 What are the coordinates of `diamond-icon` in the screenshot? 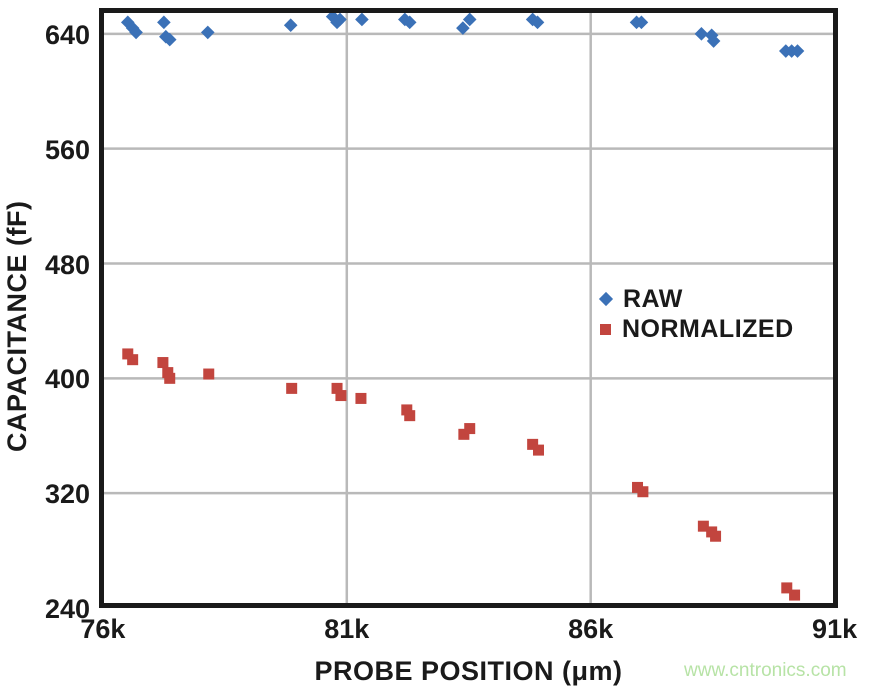 It's located at (606, 299).